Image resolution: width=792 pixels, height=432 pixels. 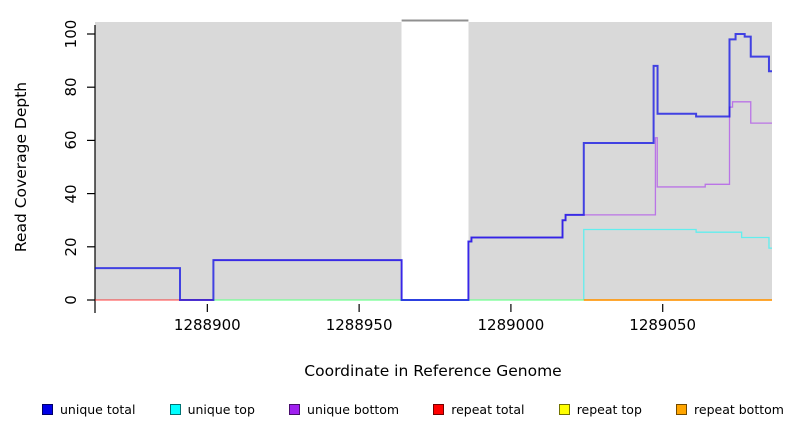 I want to click on legend-label: unique top, so click(x=221, y=409).